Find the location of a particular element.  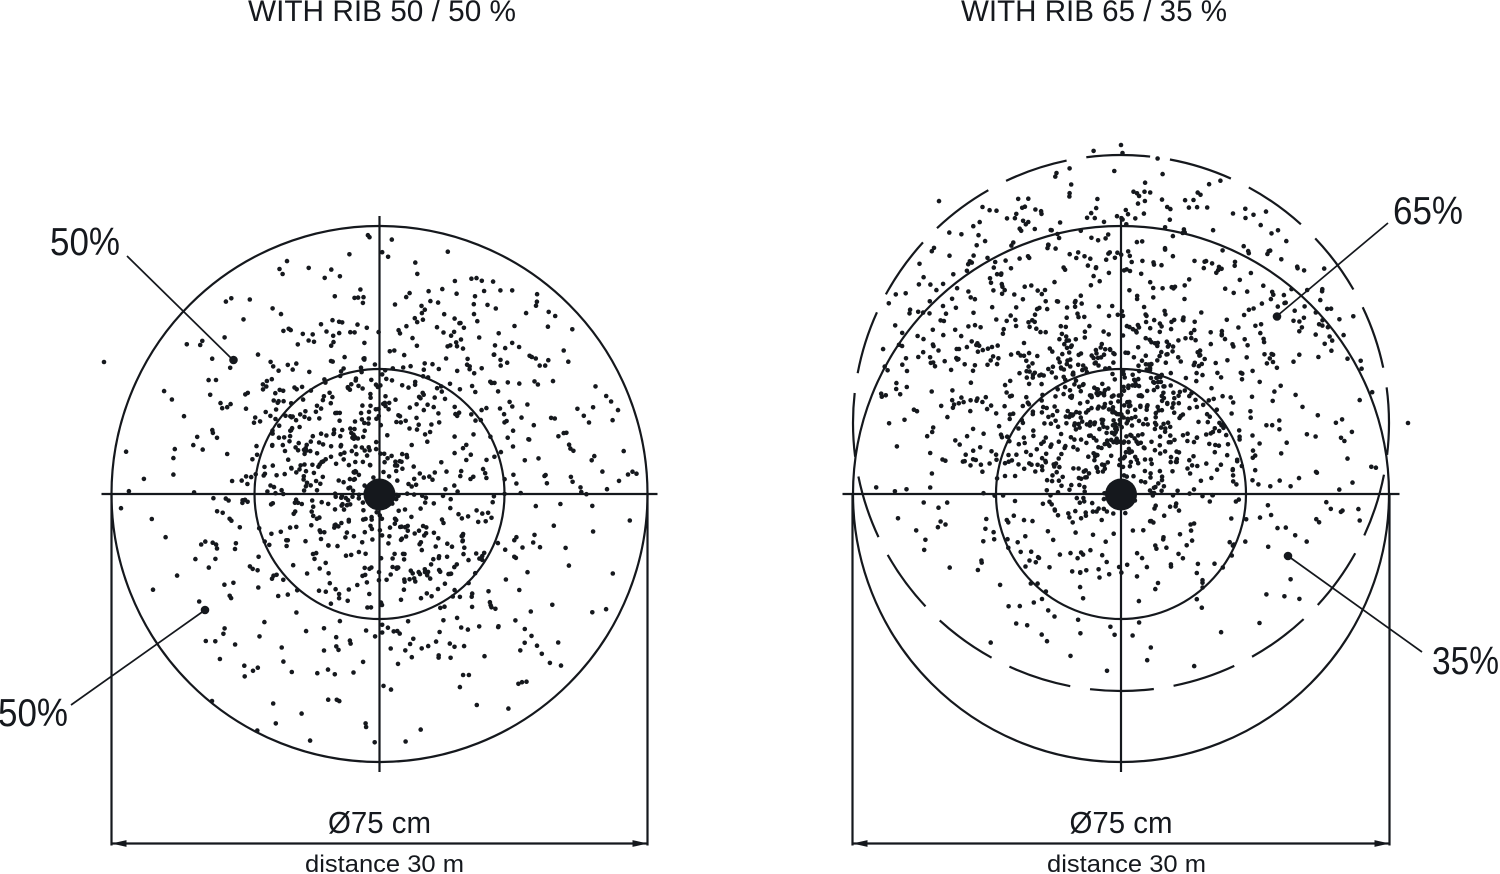

svg-text: WITH RIB 50 / 50 % is located at coordinates (382, 14).